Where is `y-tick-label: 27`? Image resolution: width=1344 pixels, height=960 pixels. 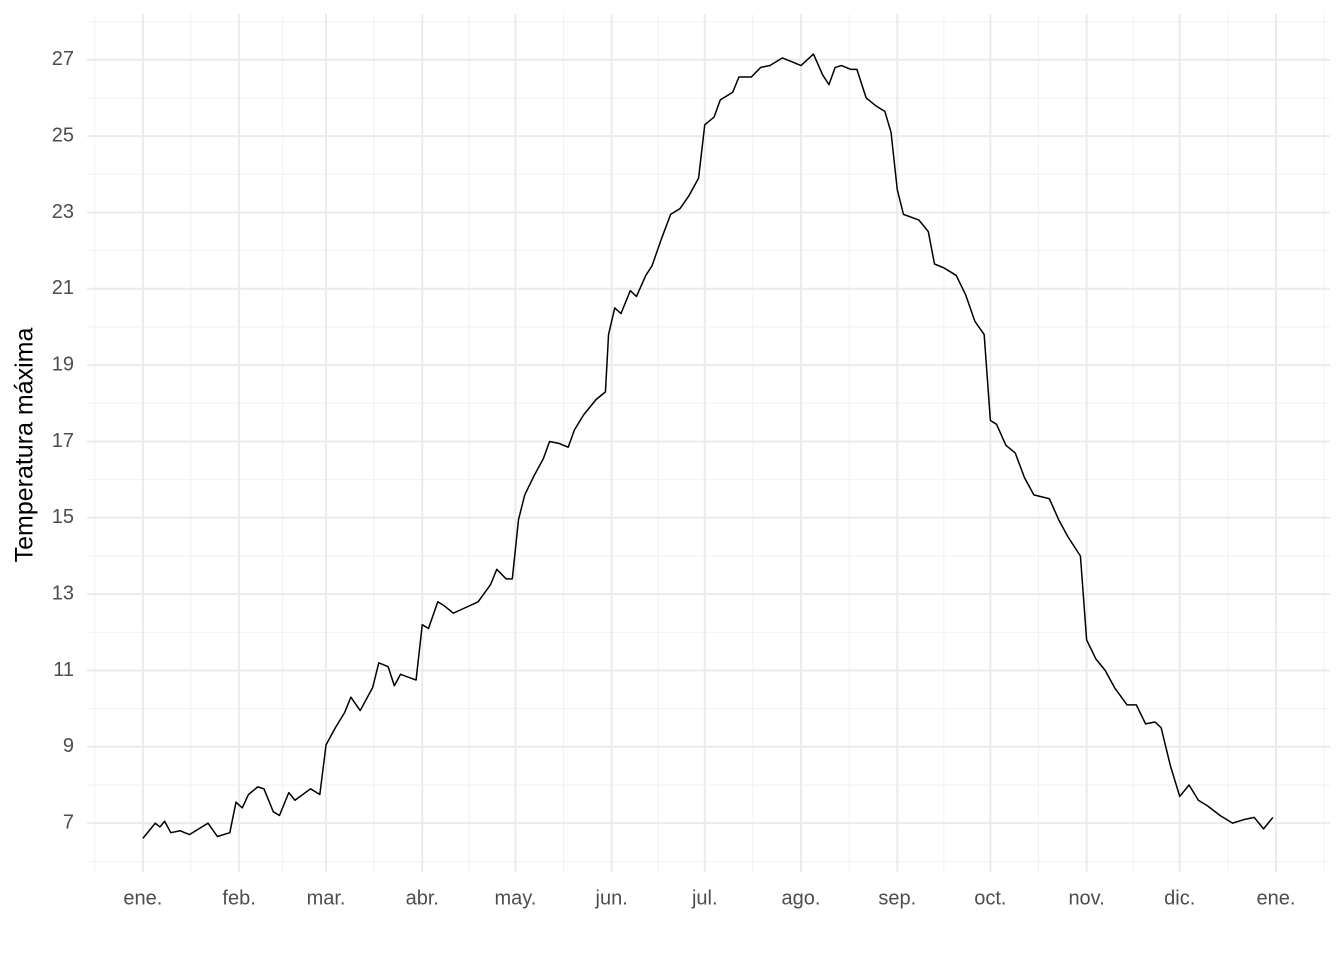
y-tick-label: 27 is located at coordinates (63, 59).